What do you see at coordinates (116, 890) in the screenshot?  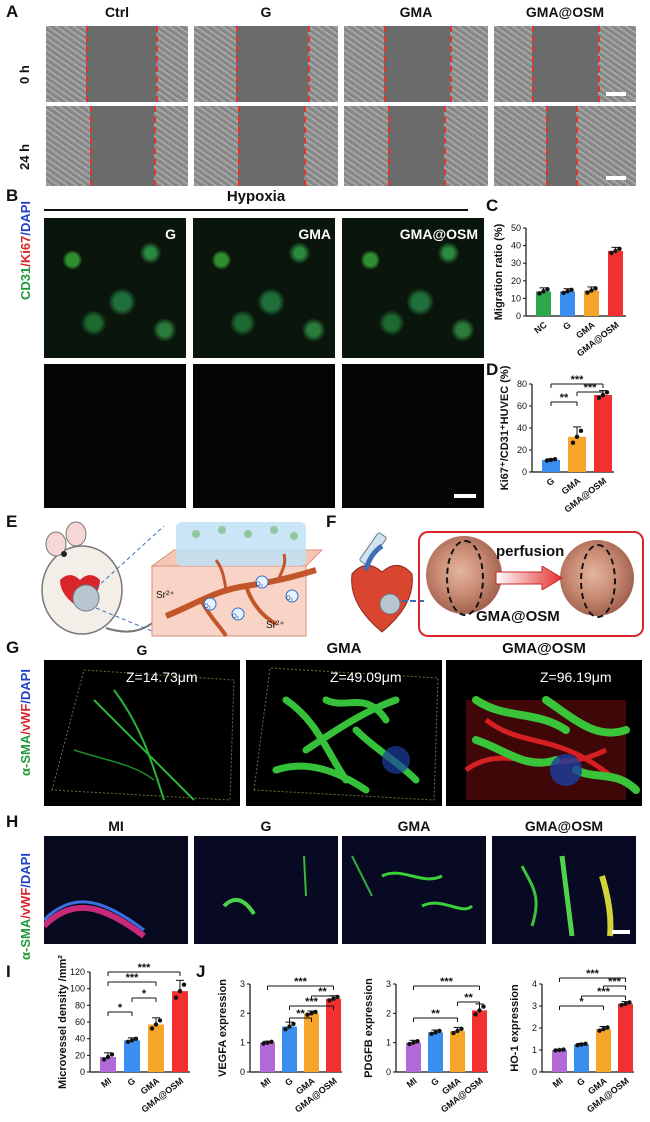 I see `histology-mi` at bounding box center [116, 890].